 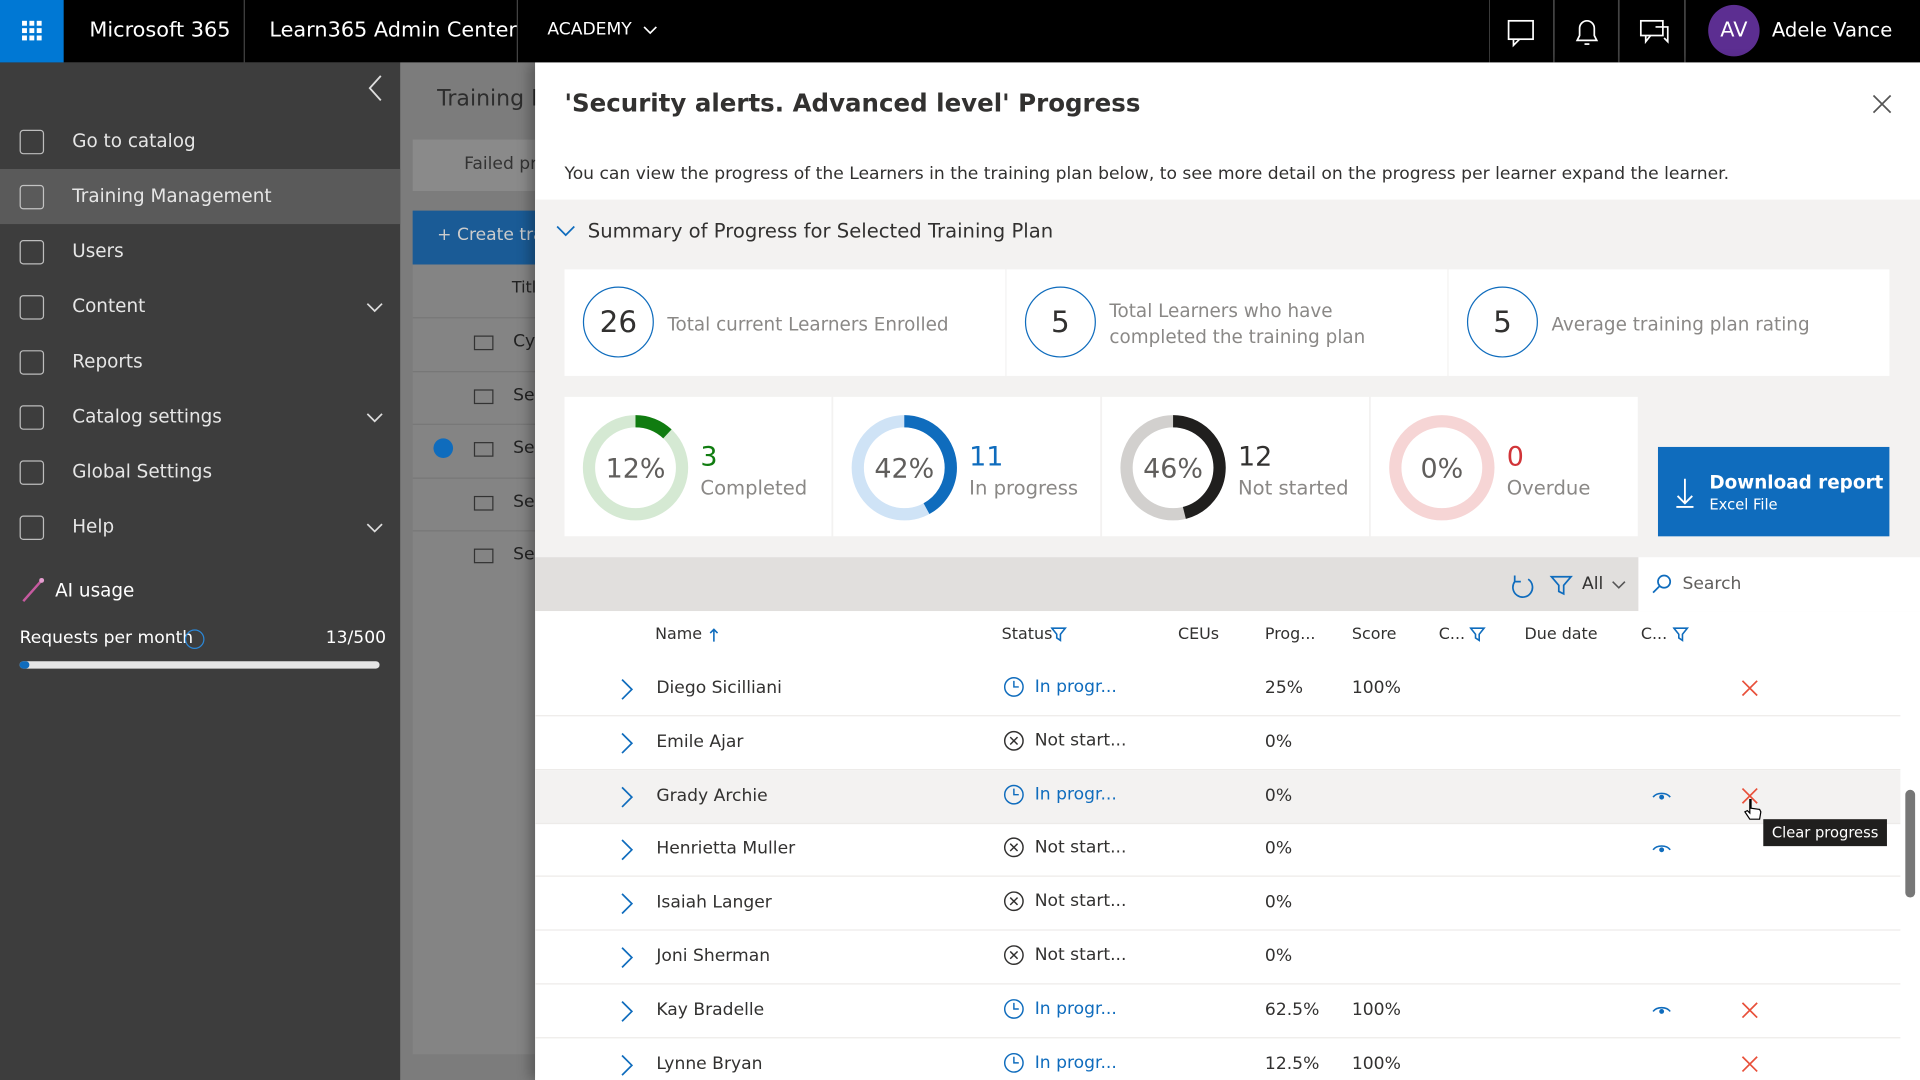 I want to click on cross, so click(x=1749, y=1010).